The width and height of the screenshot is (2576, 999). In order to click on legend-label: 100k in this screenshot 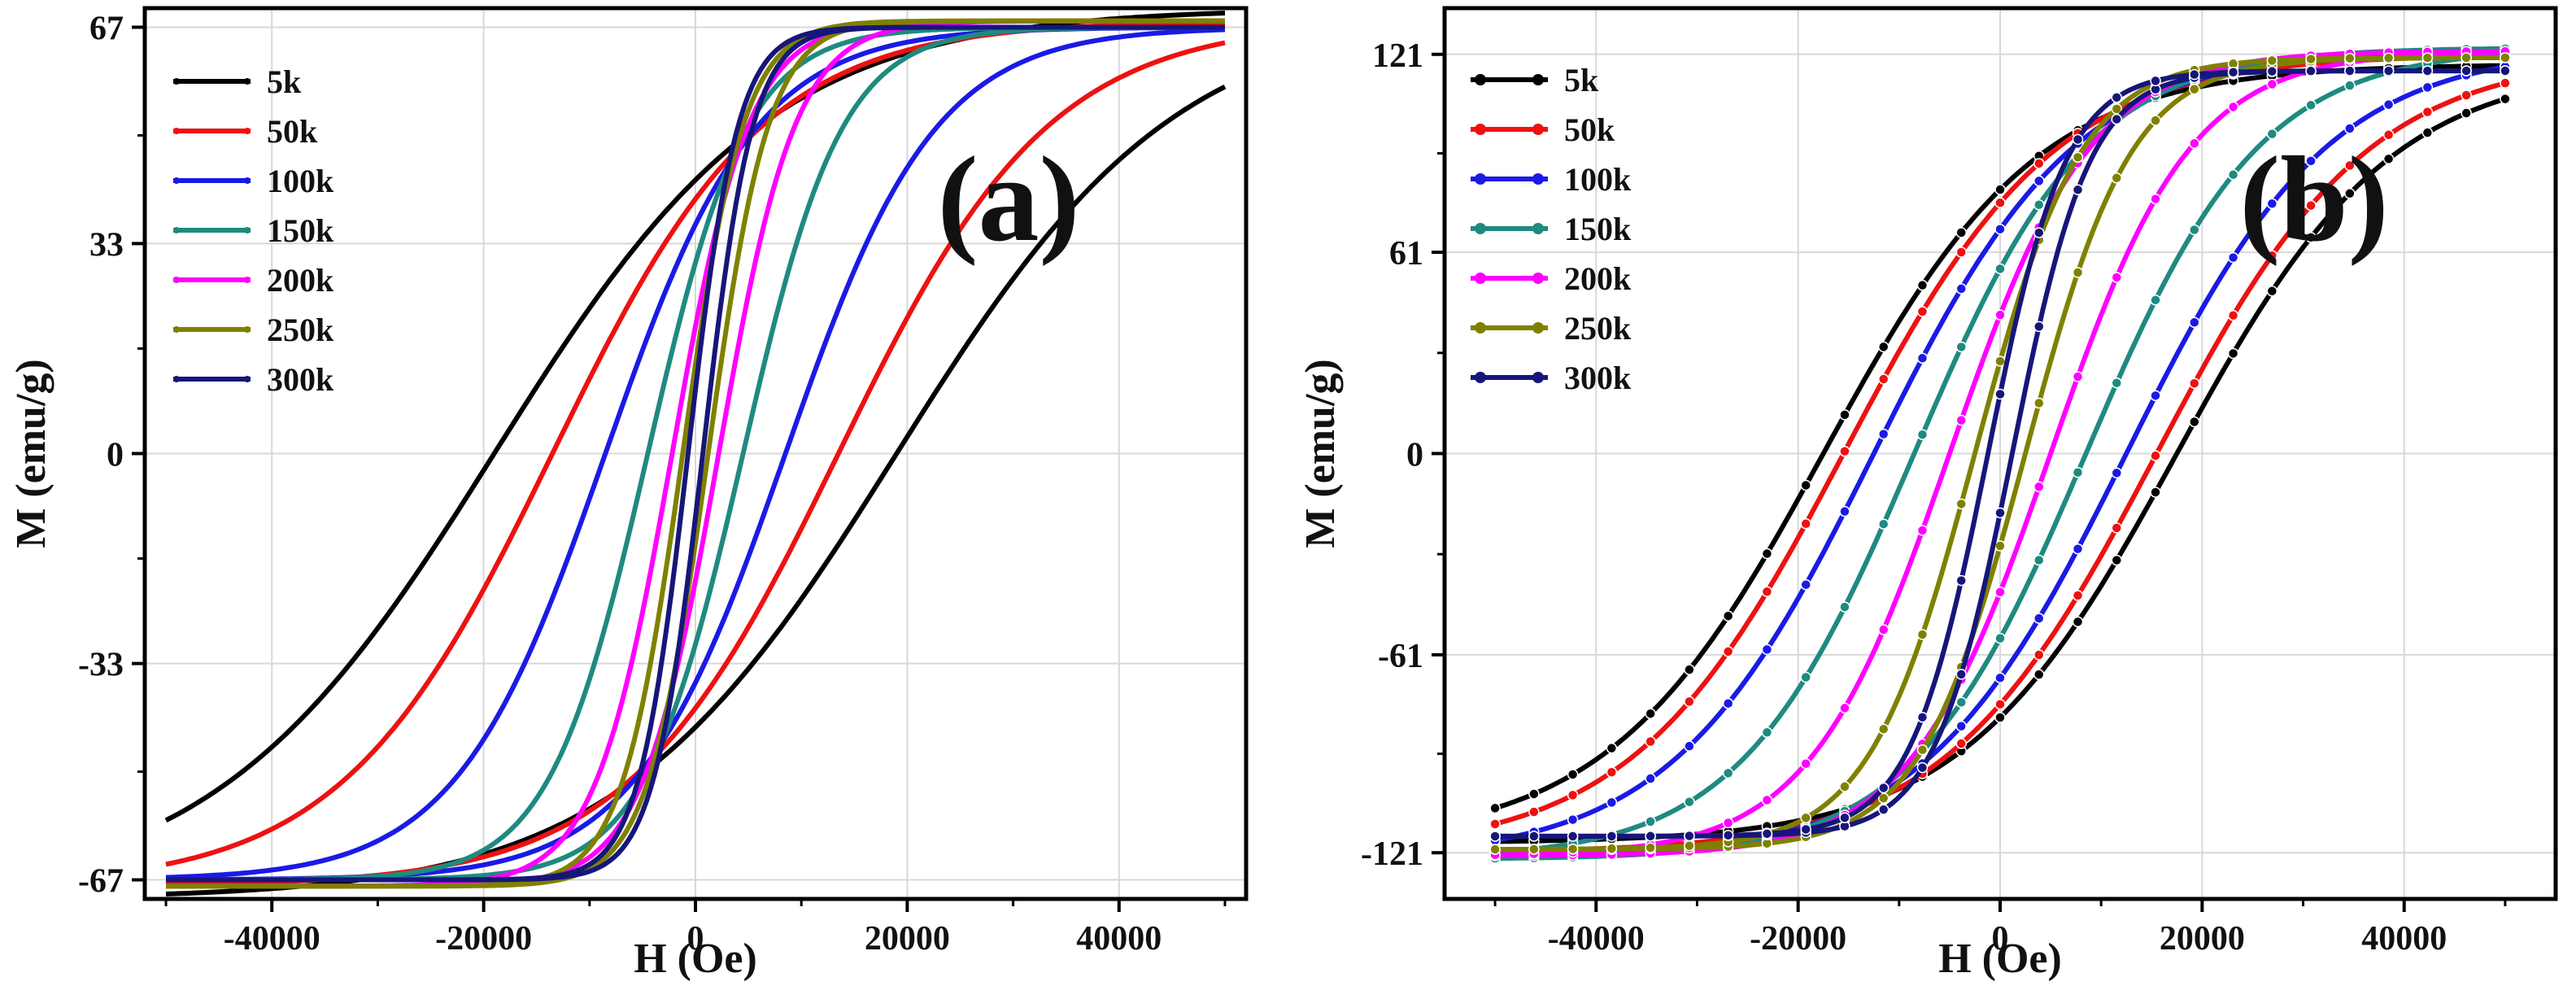, I will do `click(1598, 179)`.